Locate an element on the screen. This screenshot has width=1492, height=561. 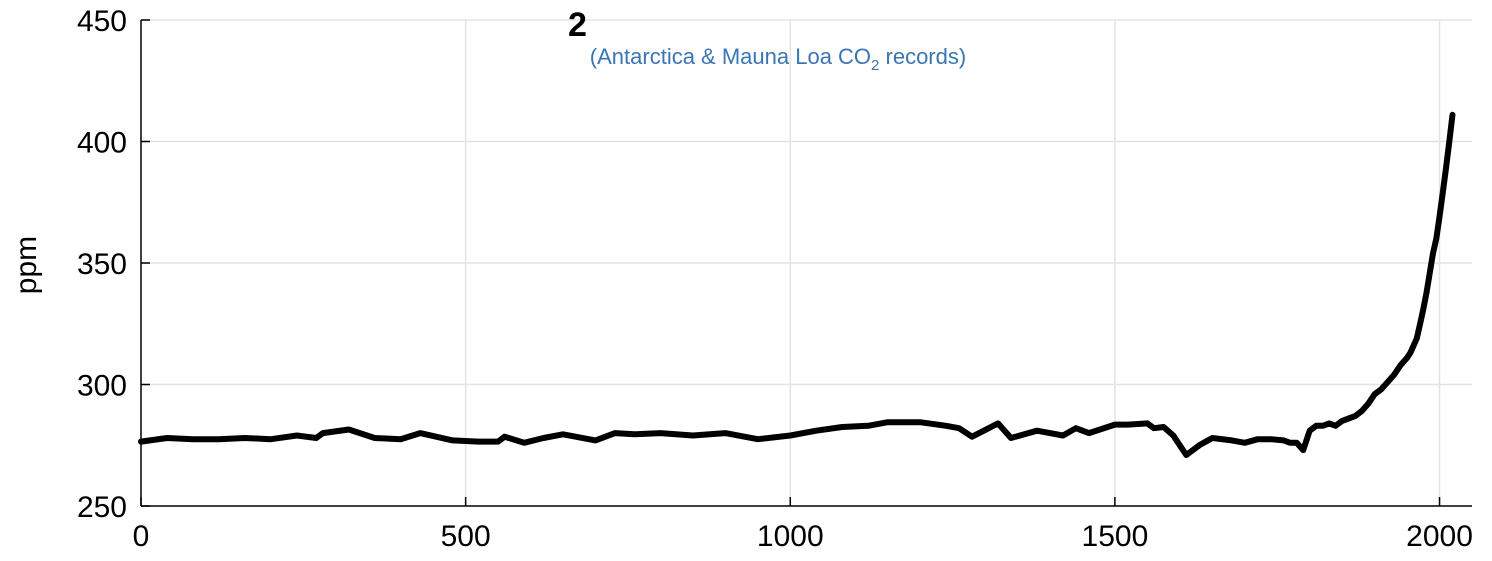
x-tick-label: 2000 is located at coordinates (1439, 536).